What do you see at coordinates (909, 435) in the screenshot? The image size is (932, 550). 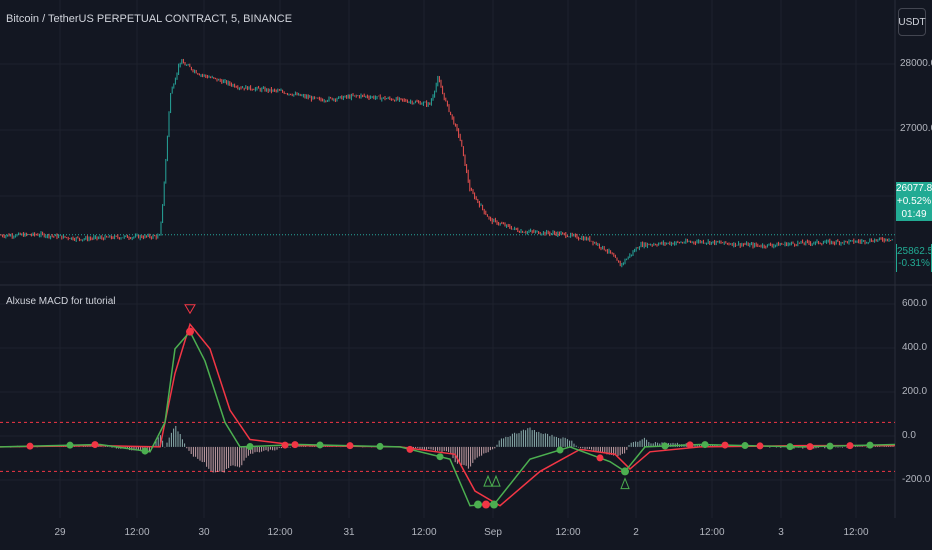 I see `macd-tick-0: 0.0` at bounding box center [909, 435].